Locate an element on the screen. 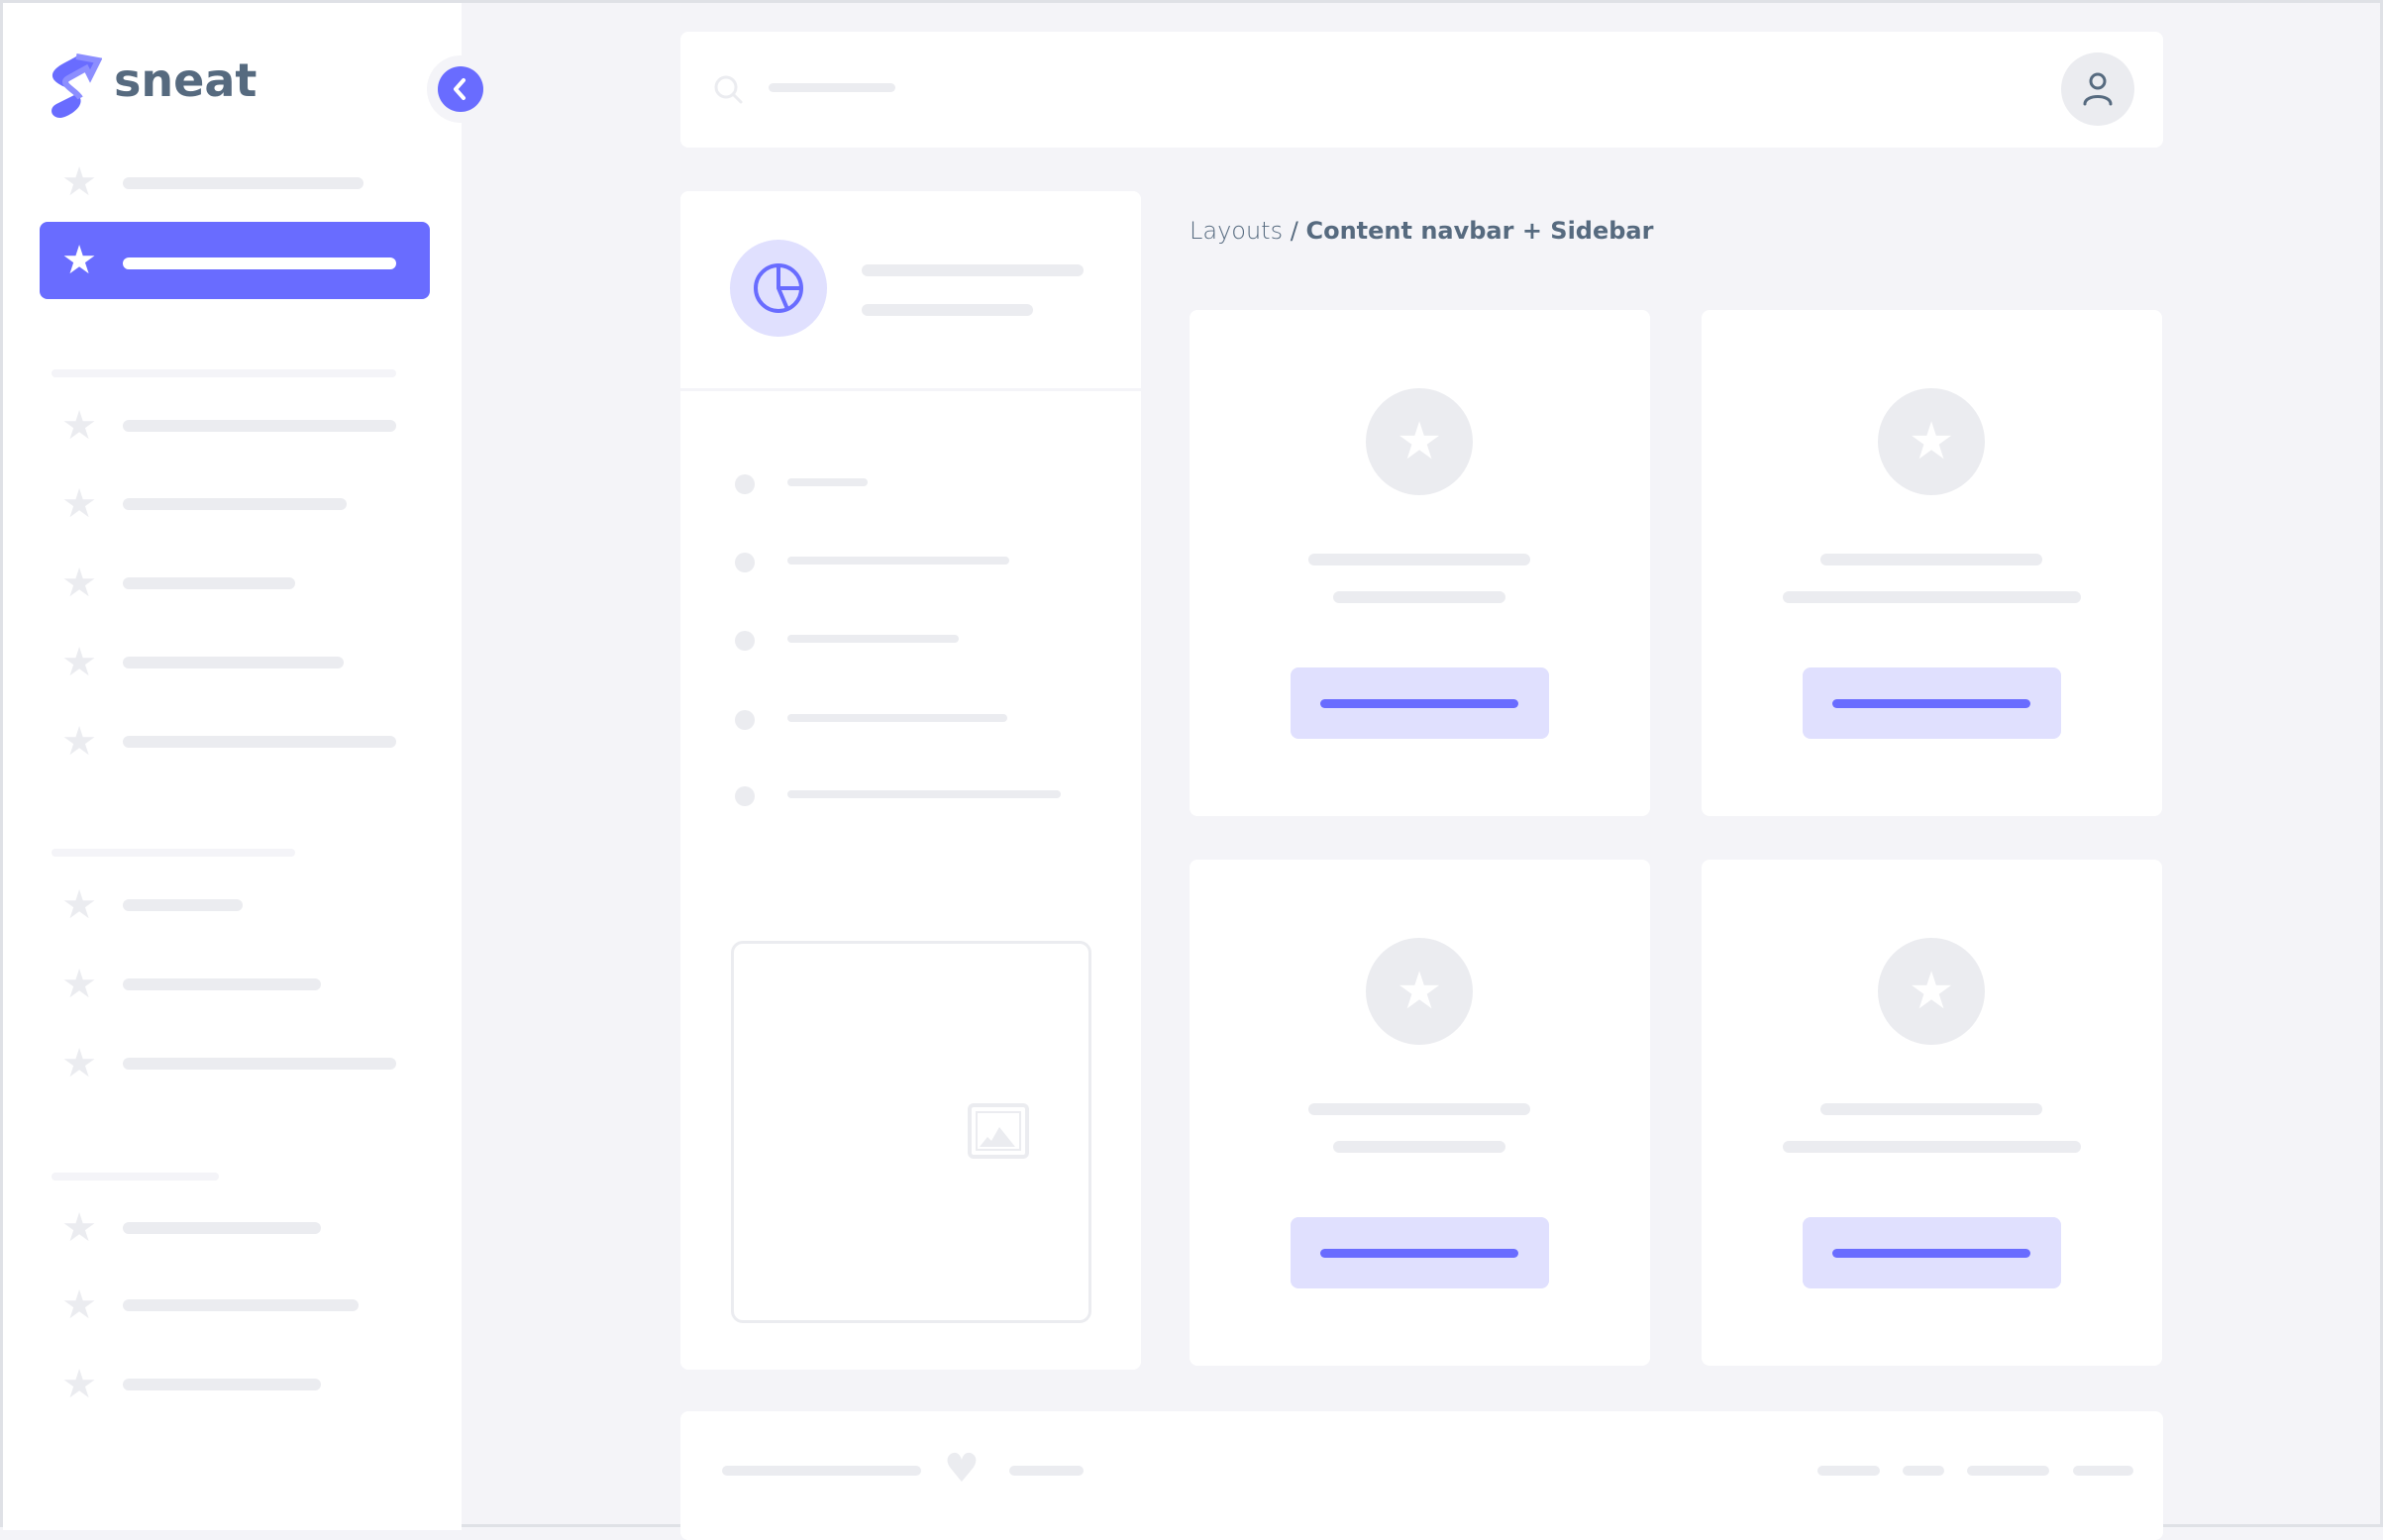 This screenshot has width=2383, height=1540. chevron-left-icon is located at coordinates (461, 89).